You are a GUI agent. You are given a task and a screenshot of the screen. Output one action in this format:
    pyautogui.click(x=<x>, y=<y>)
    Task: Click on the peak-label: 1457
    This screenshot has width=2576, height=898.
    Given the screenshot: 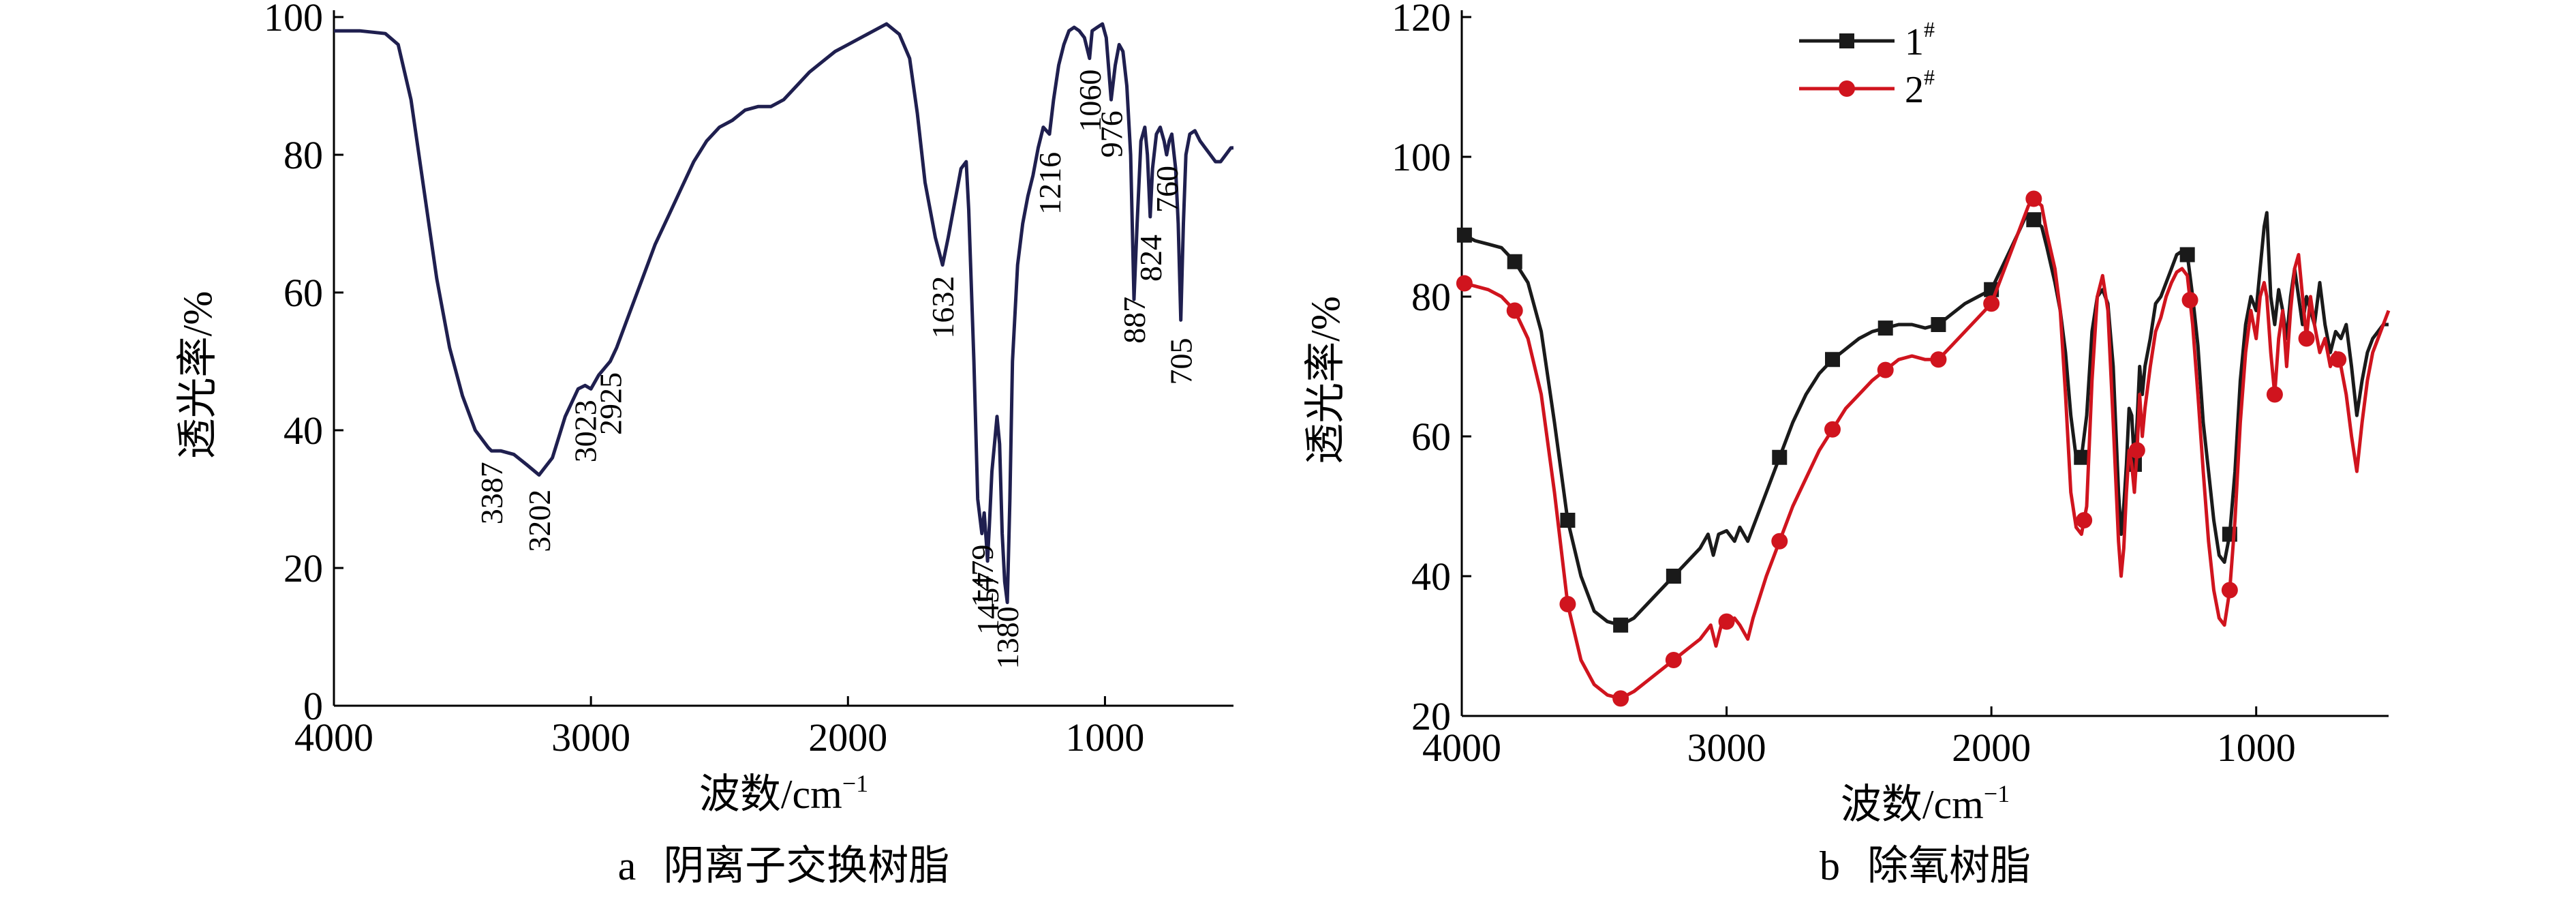 What is the action you would take?
    pyautogui.click(x=987, y=603)
    